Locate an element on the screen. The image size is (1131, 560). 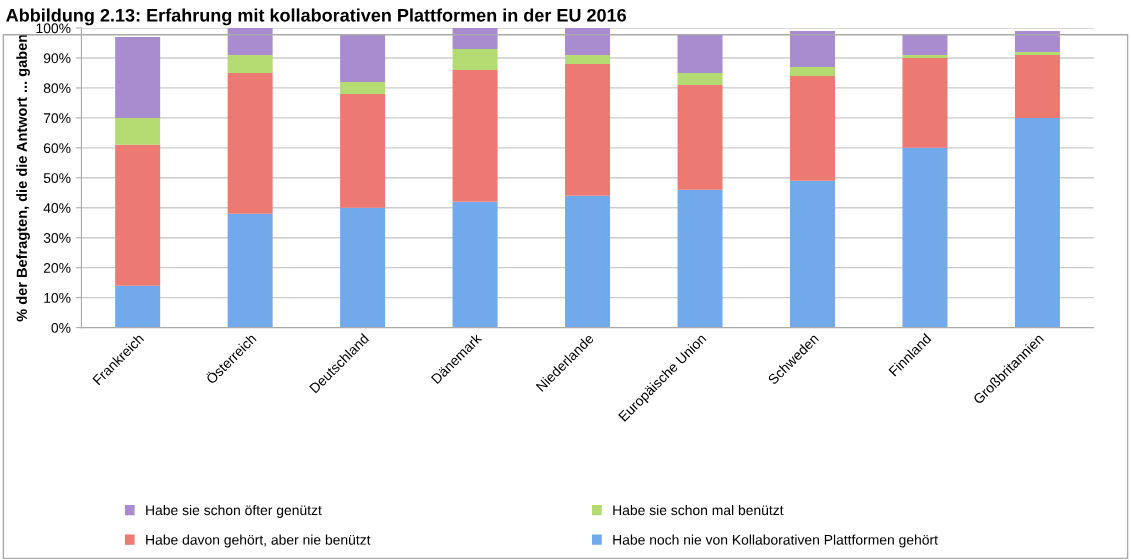
y-tick-label: 40% is located at coordinates (57, 208).